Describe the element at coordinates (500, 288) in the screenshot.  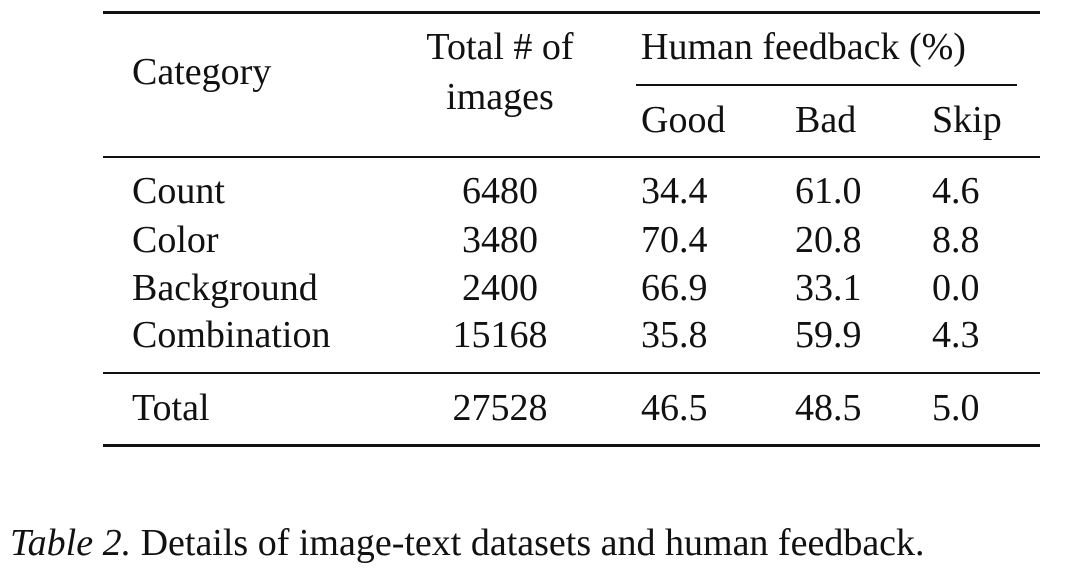
I see `cell-total: 2400` at that location.